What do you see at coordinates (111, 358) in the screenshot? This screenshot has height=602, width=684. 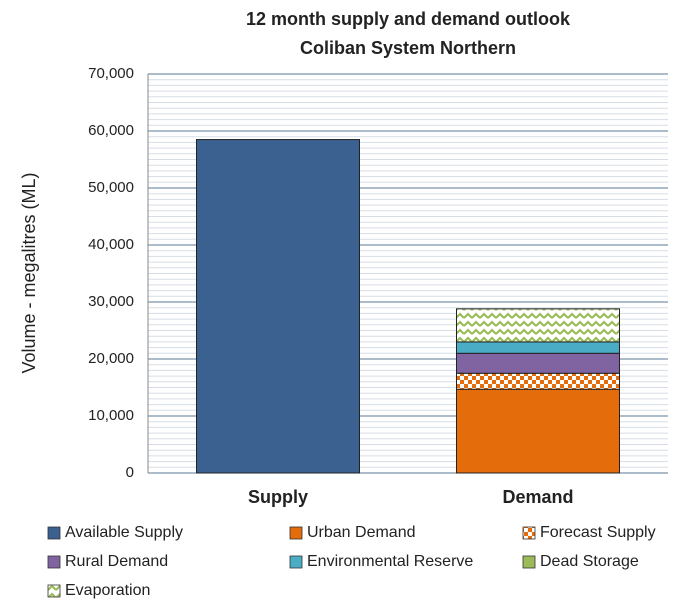 I see `y-tick-label: 20,000` at bounding box center [111, 358].